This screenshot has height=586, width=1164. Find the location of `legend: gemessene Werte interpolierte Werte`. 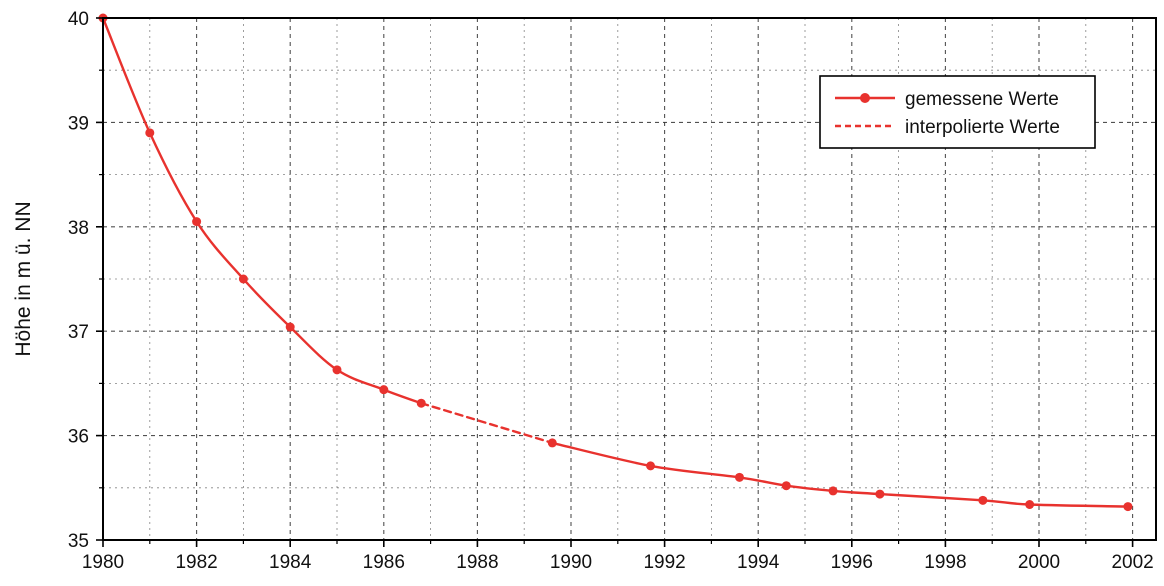

legend: gemessene Werte interpolierte Werte is located at coordinates (957, 112).